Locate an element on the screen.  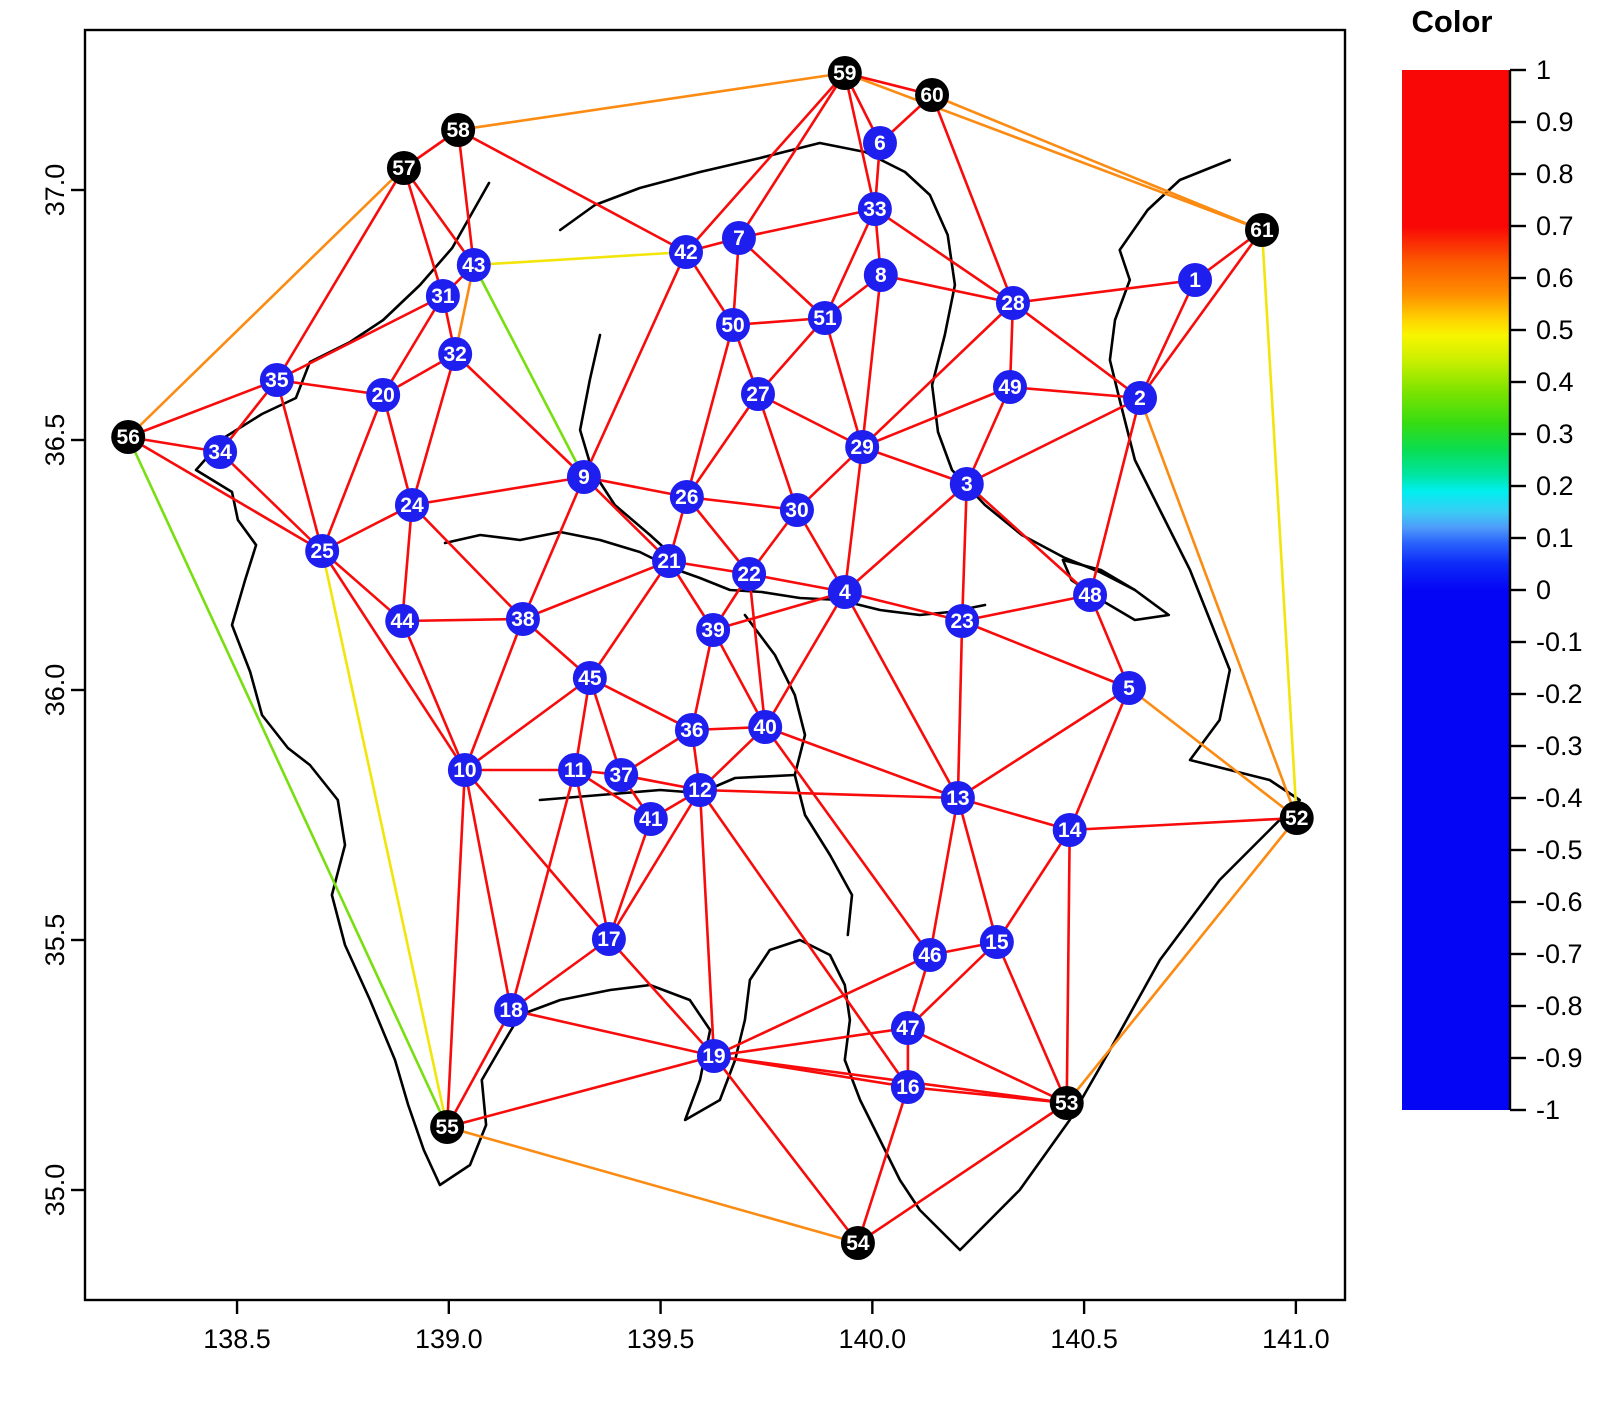
node-label-59: 59 is located at coordinates (844, 73).